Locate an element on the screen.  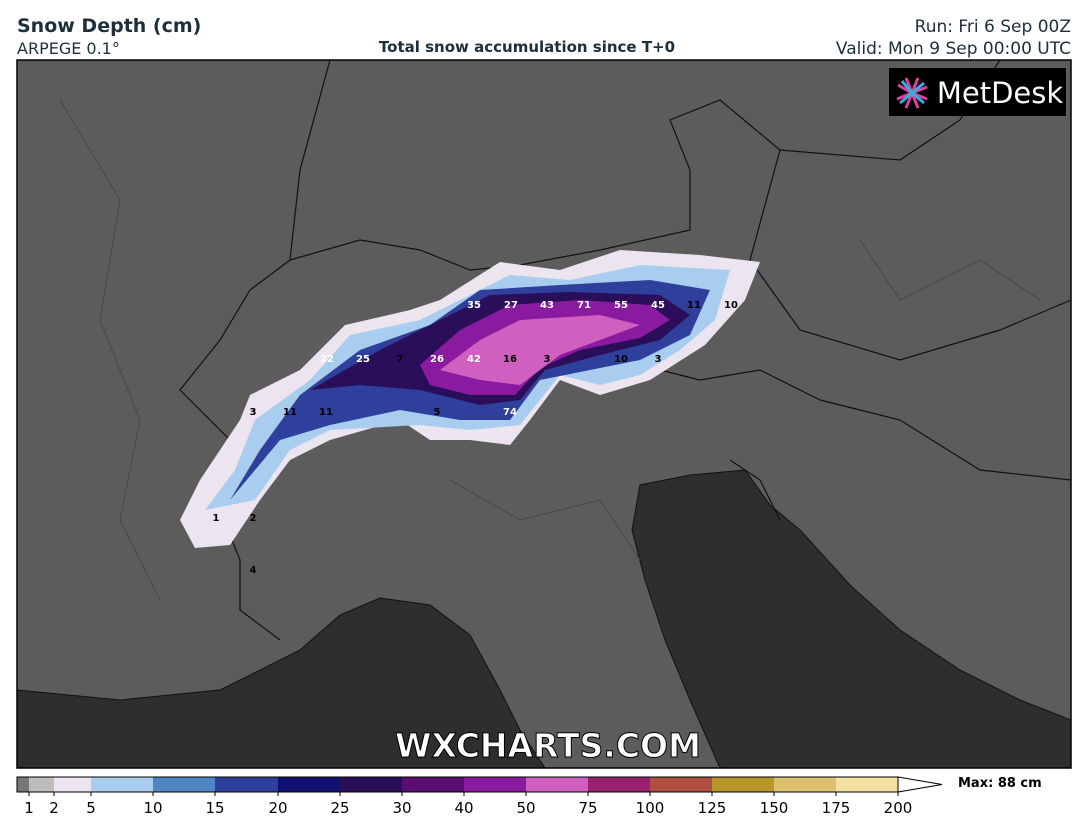
logo-icon is located at coordinates (912, 93).